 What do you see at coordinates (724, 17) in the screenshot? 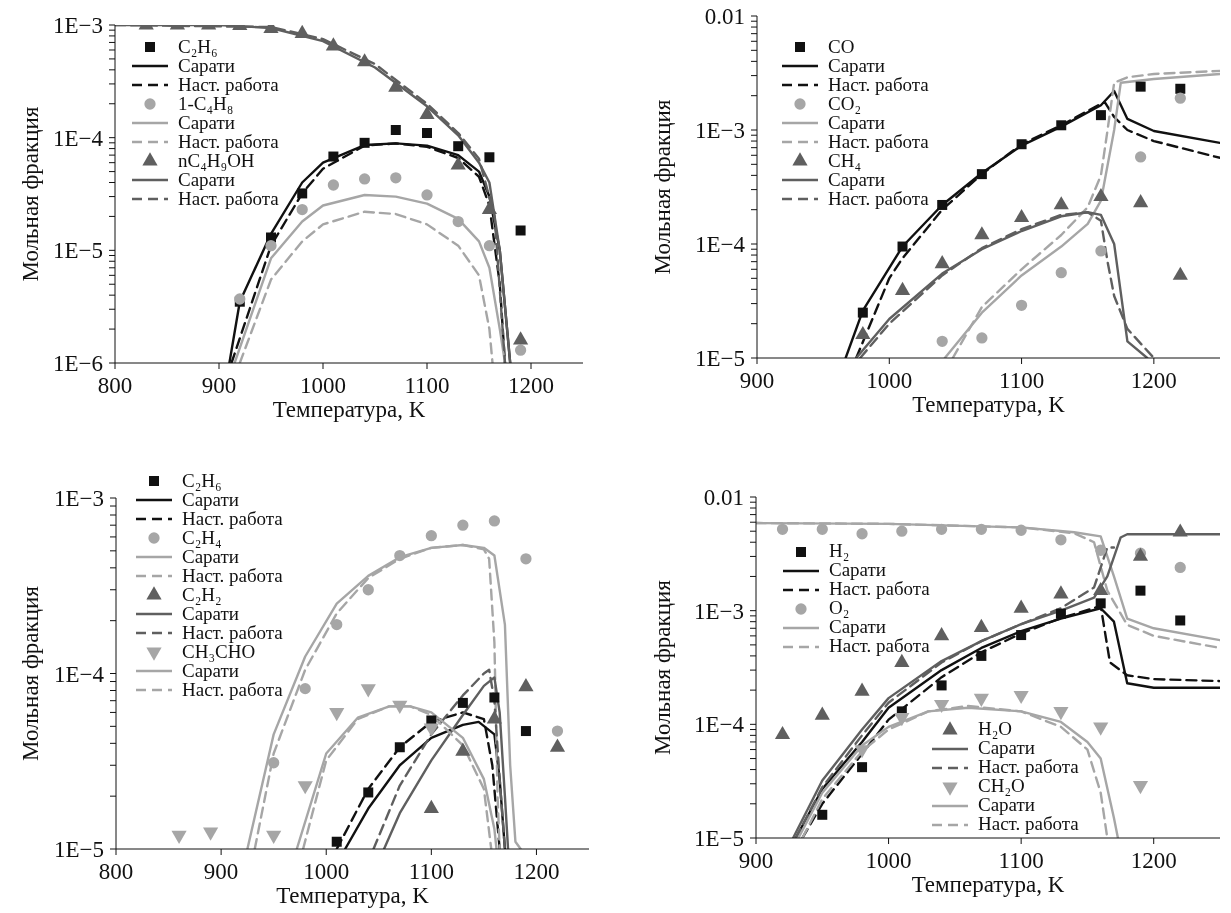
I see `y-tick-label: 0.01` at bounding box center [724, 17].